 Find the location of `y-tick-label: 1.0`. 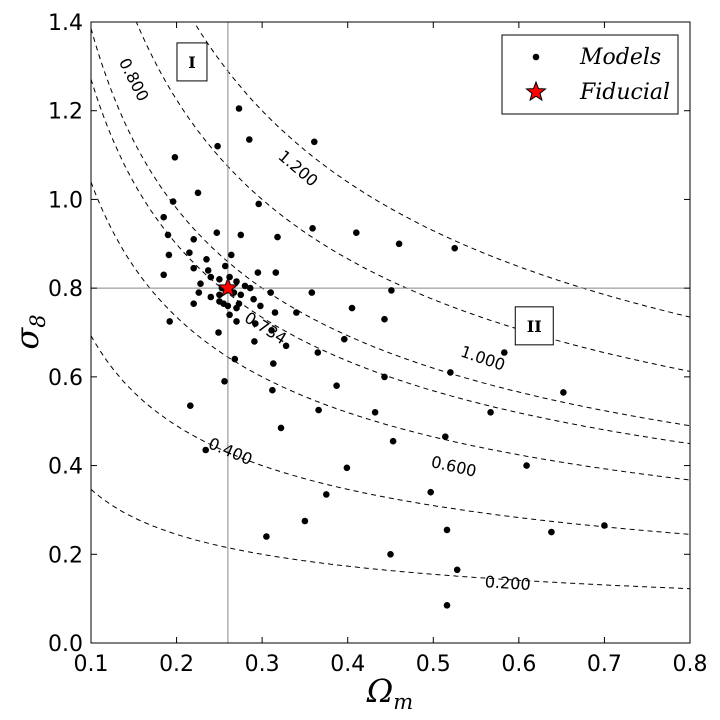

y-tick-label: 1.0 is located at coordinates (65, 200).